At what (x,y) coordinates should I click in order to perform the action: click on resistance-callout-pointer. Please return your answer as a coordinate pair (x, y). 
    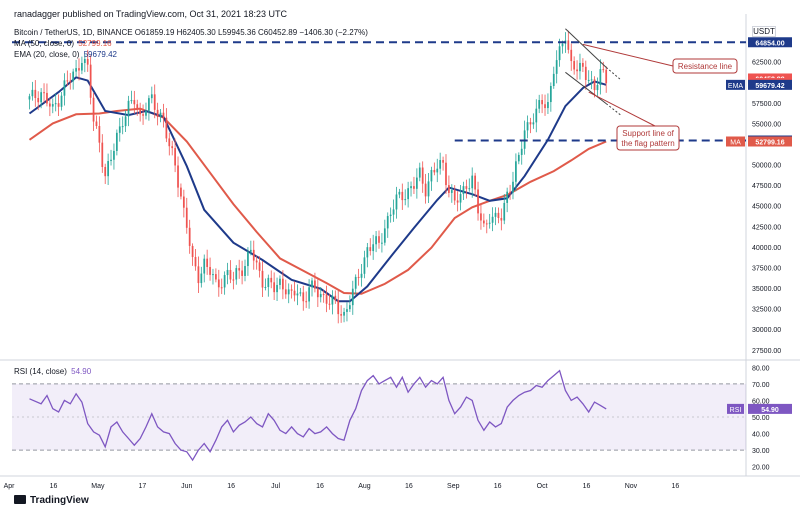
    Looking at the image, I should click on (628, 55).